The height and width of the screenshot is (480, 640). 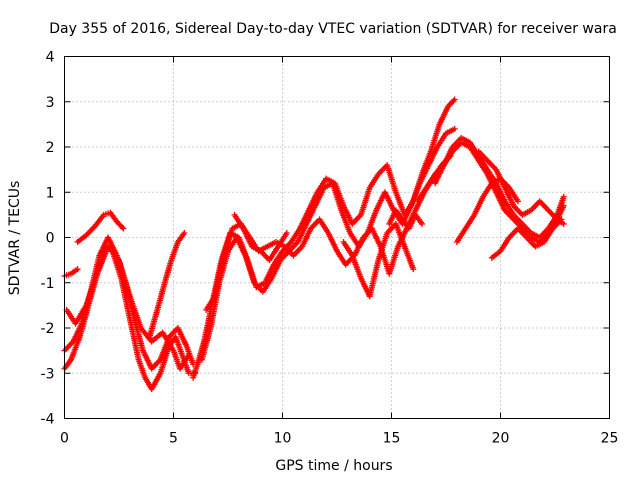 What do you see at coordinates (48, 284) in the screenshot?
I see `y-tick-label: -1` at bounding box center [48, 284].